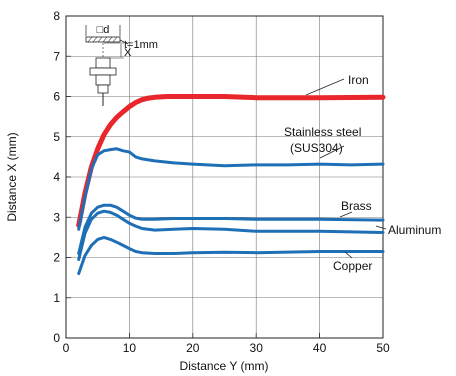  Describe the element at coordinates (56, 298) in the screenshot. I see `y-tick-label: 1` at that location.